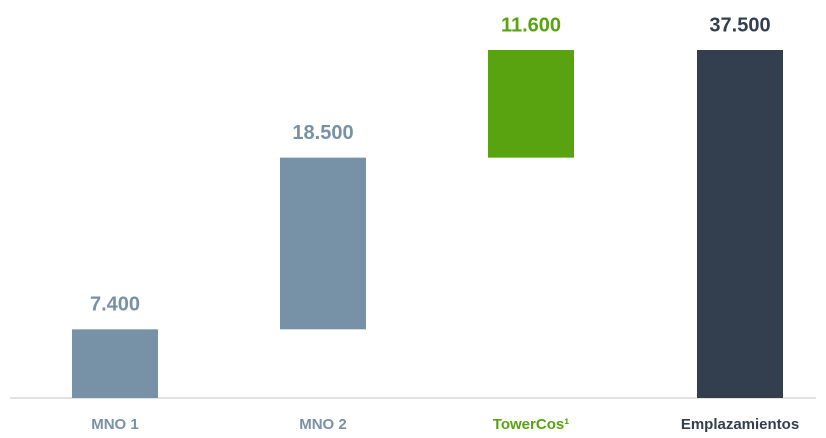 Image resolution: width=826 pixels, height=438 pixels. Describe the element at coordinates (531, 25) in the screenshot. I see `value-label: 11.600` at that location.